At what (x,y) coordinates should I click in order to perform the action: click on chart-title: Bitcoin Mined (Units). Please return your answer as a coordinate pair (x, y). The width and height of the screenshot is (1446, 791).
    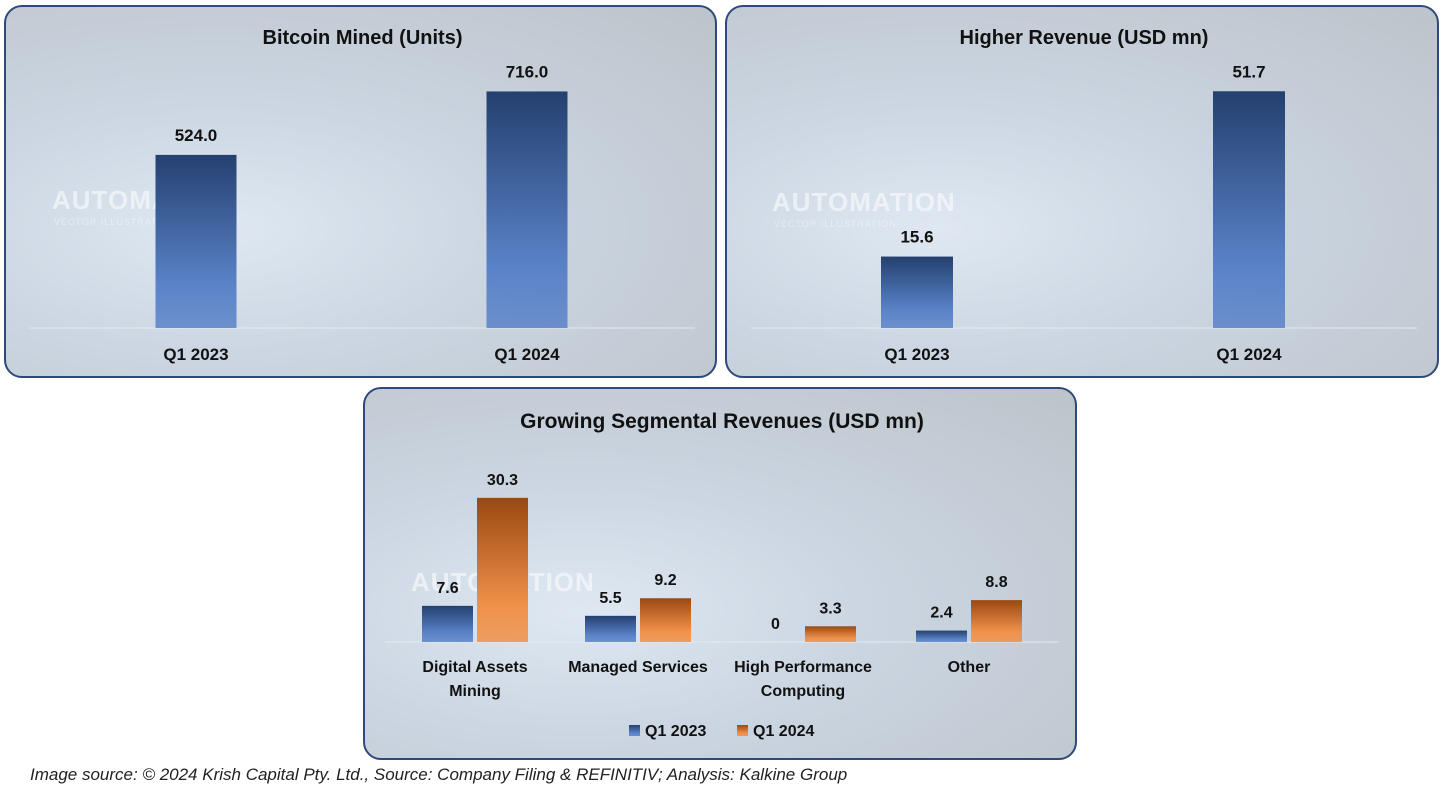
    Looking at the image, I should click on (363, 38).